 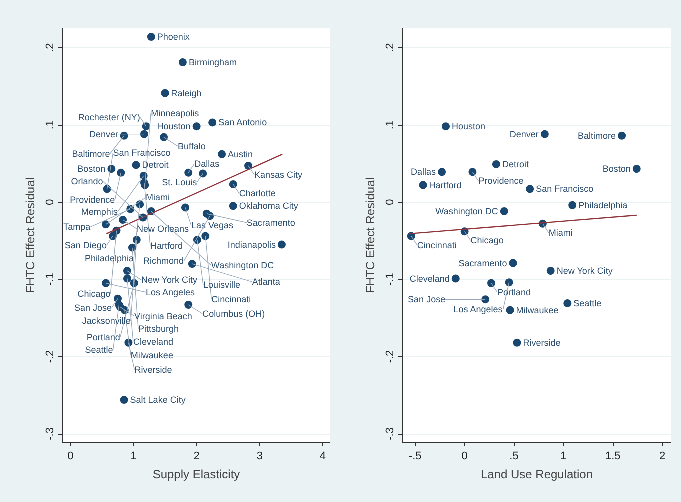 I want to click on annotation: Atlanta, so click(x=266, y=282).